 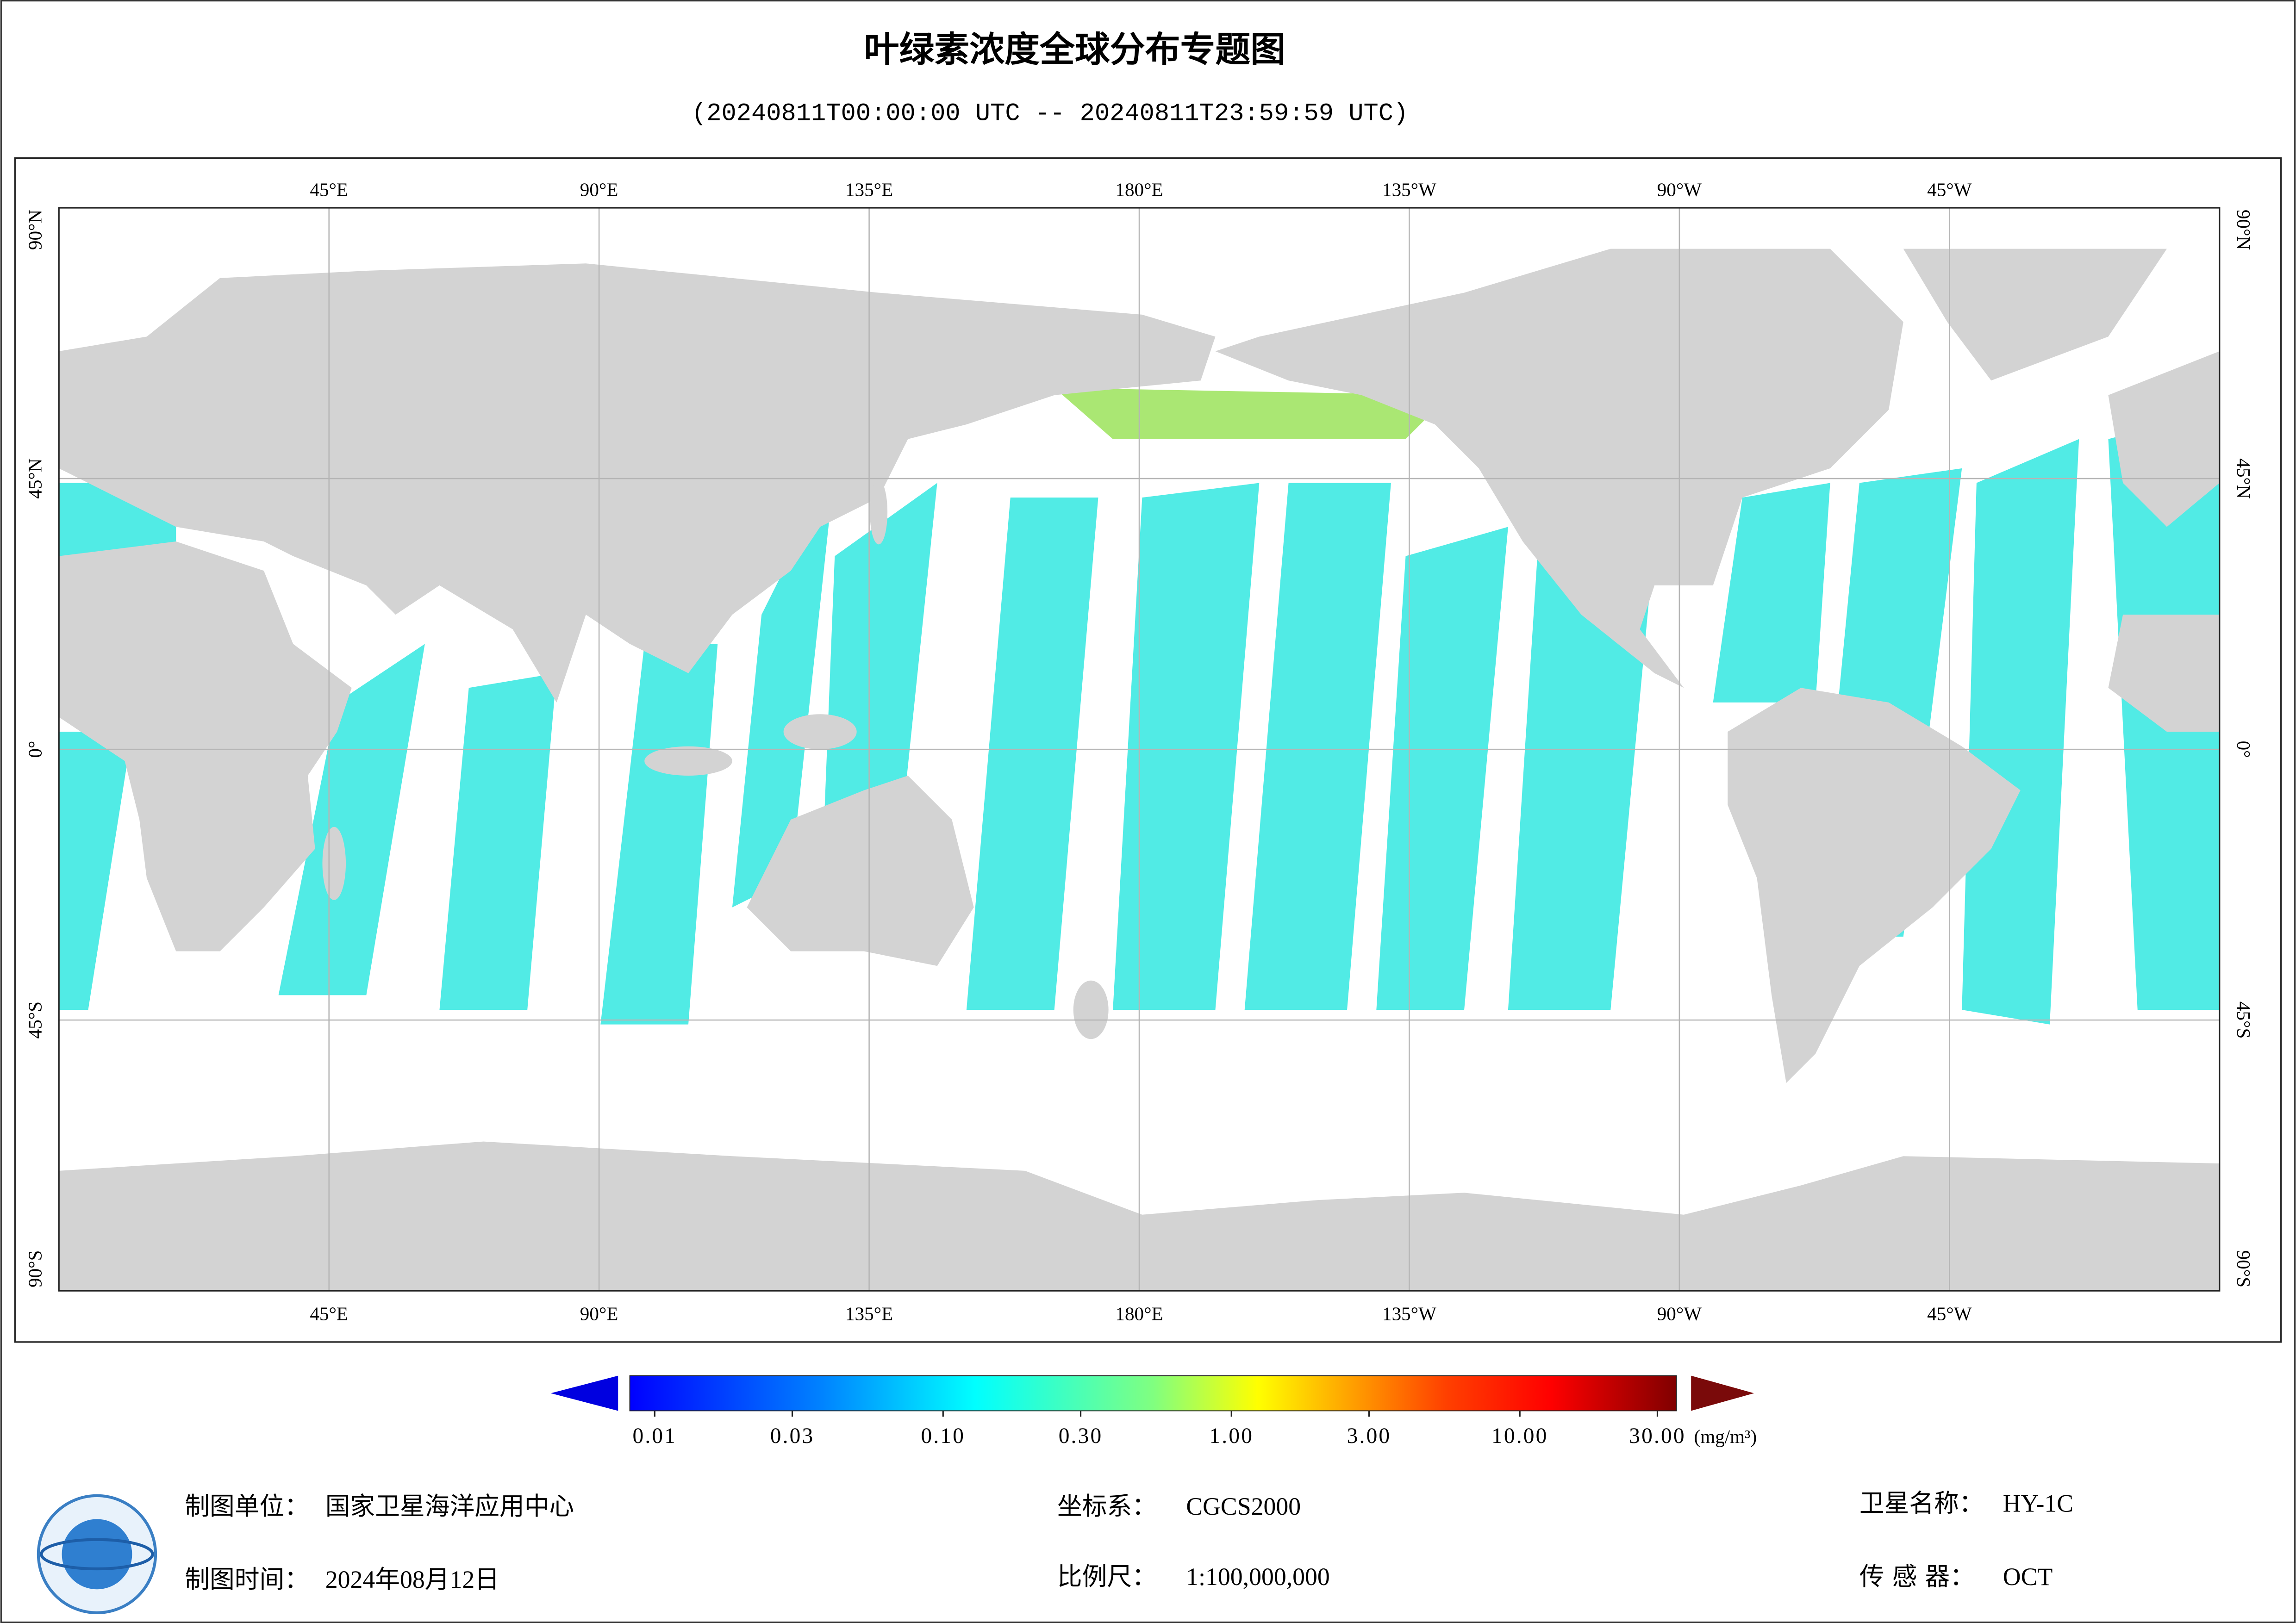 I want to click on footer-label: 比例尺：, so click(x=1107, y=1576).